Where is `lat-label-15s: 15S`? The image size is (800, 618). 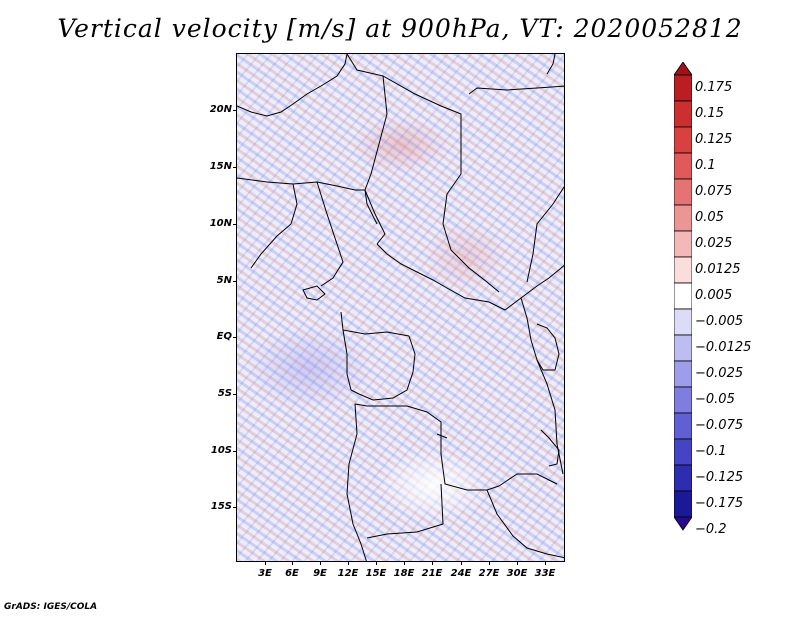
lat-label-15s: 15S is located at coordinates (221, 506).